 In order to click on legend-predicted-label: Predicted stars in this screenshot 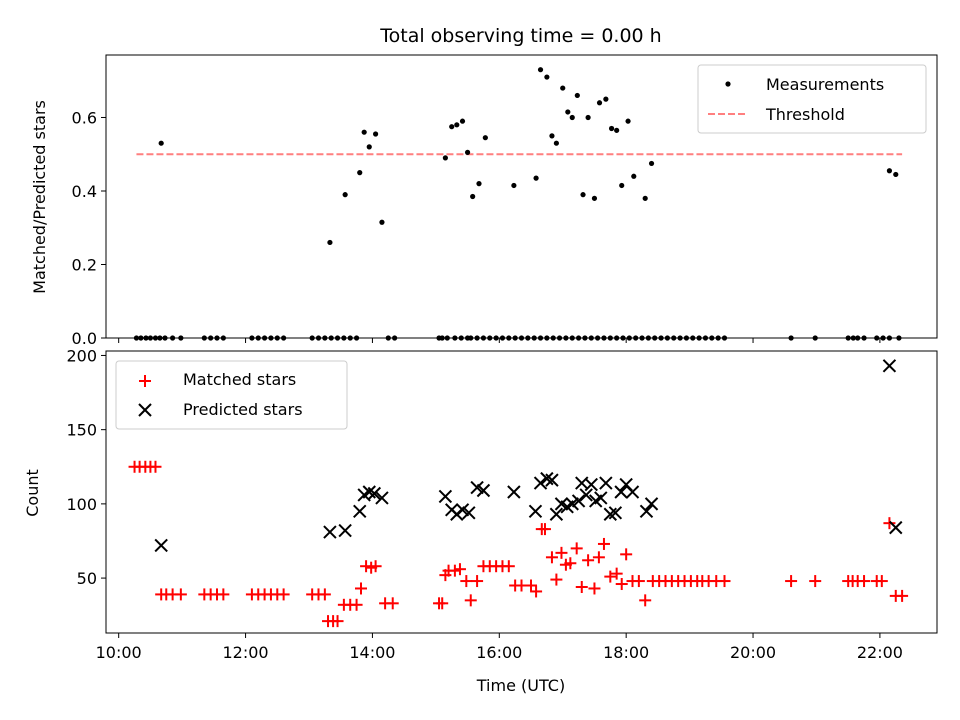, I will do `click(243, 409)`.